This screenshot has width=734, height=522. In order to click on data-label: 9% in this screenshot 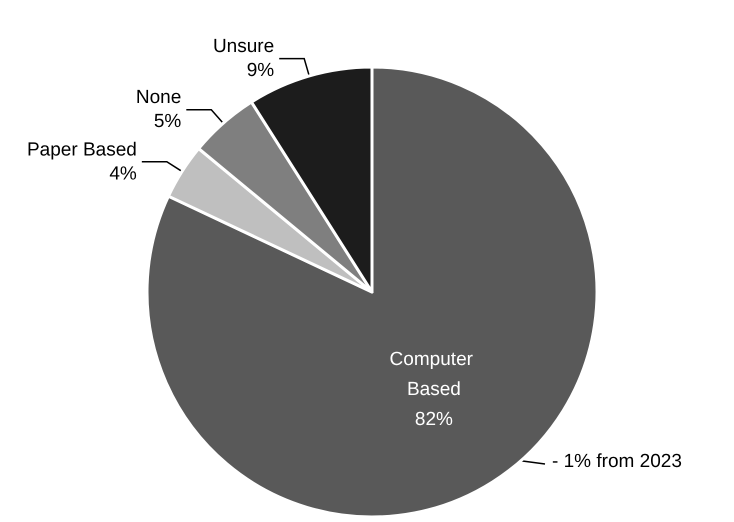, I will do `click(260, 71)`.